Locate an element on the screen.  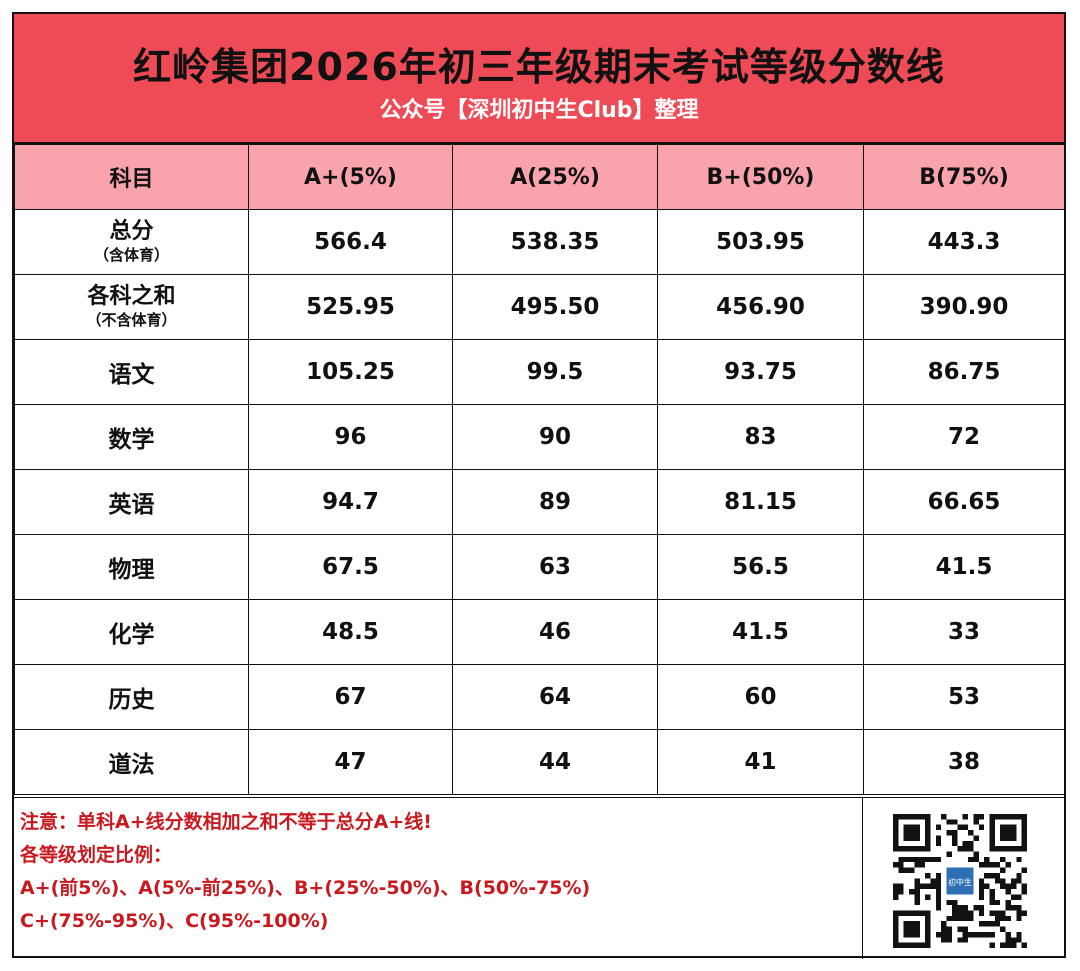
subject-name: 总分 is located at coordinates (131, 231).